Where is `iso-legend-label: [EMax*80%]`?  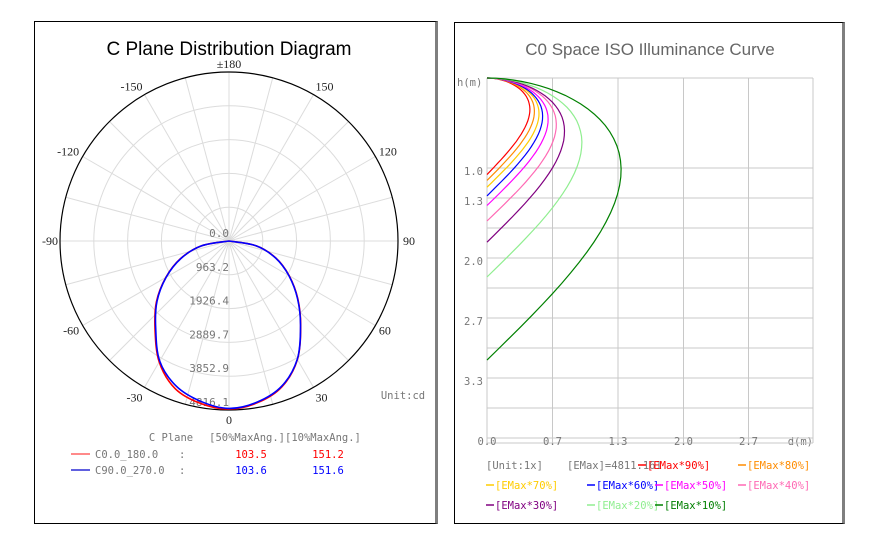
iso-legend-label: [EMax*80%] is located at coordinates (778, 466).